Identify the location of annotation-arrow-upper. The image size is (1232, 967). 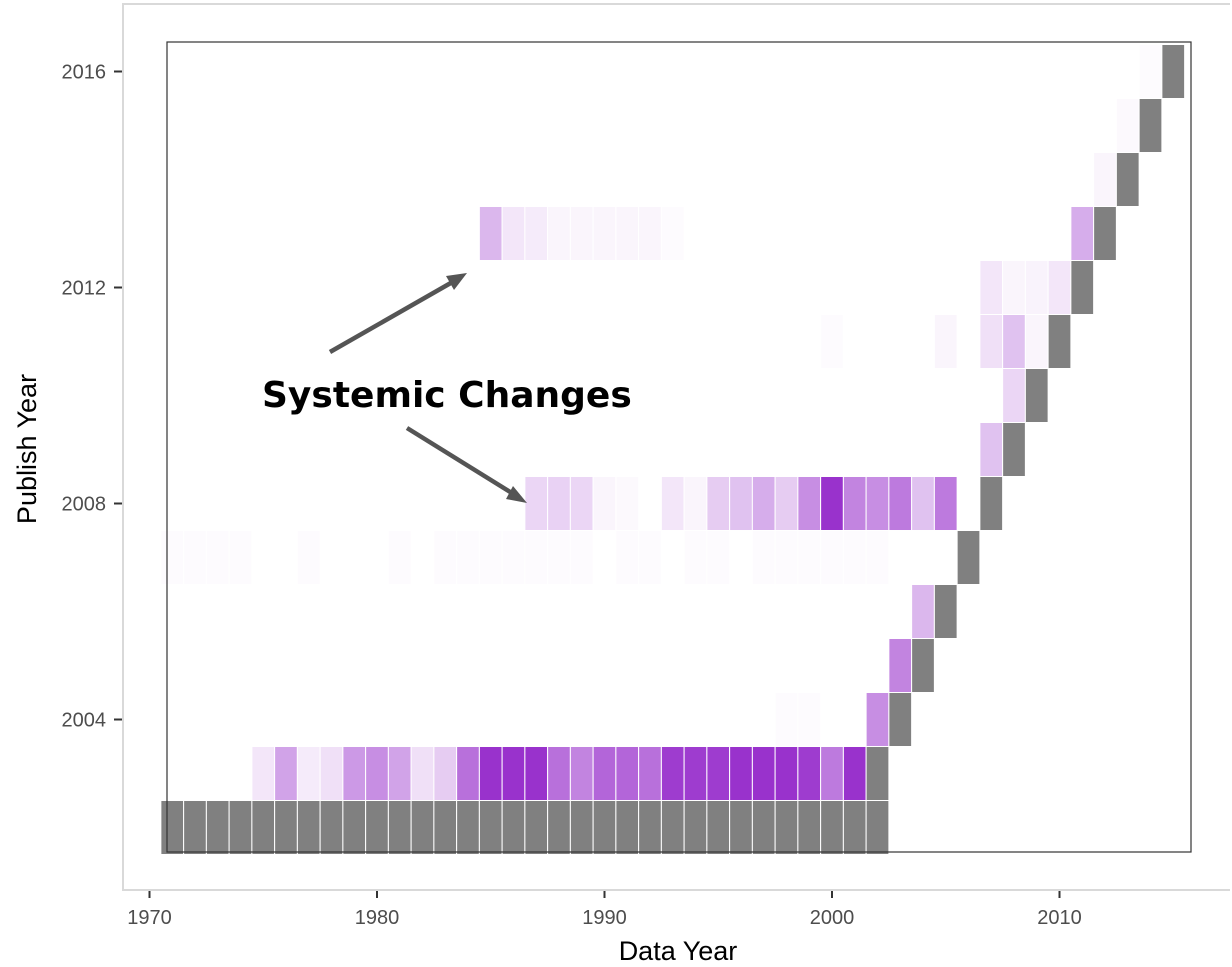
(393, 316).